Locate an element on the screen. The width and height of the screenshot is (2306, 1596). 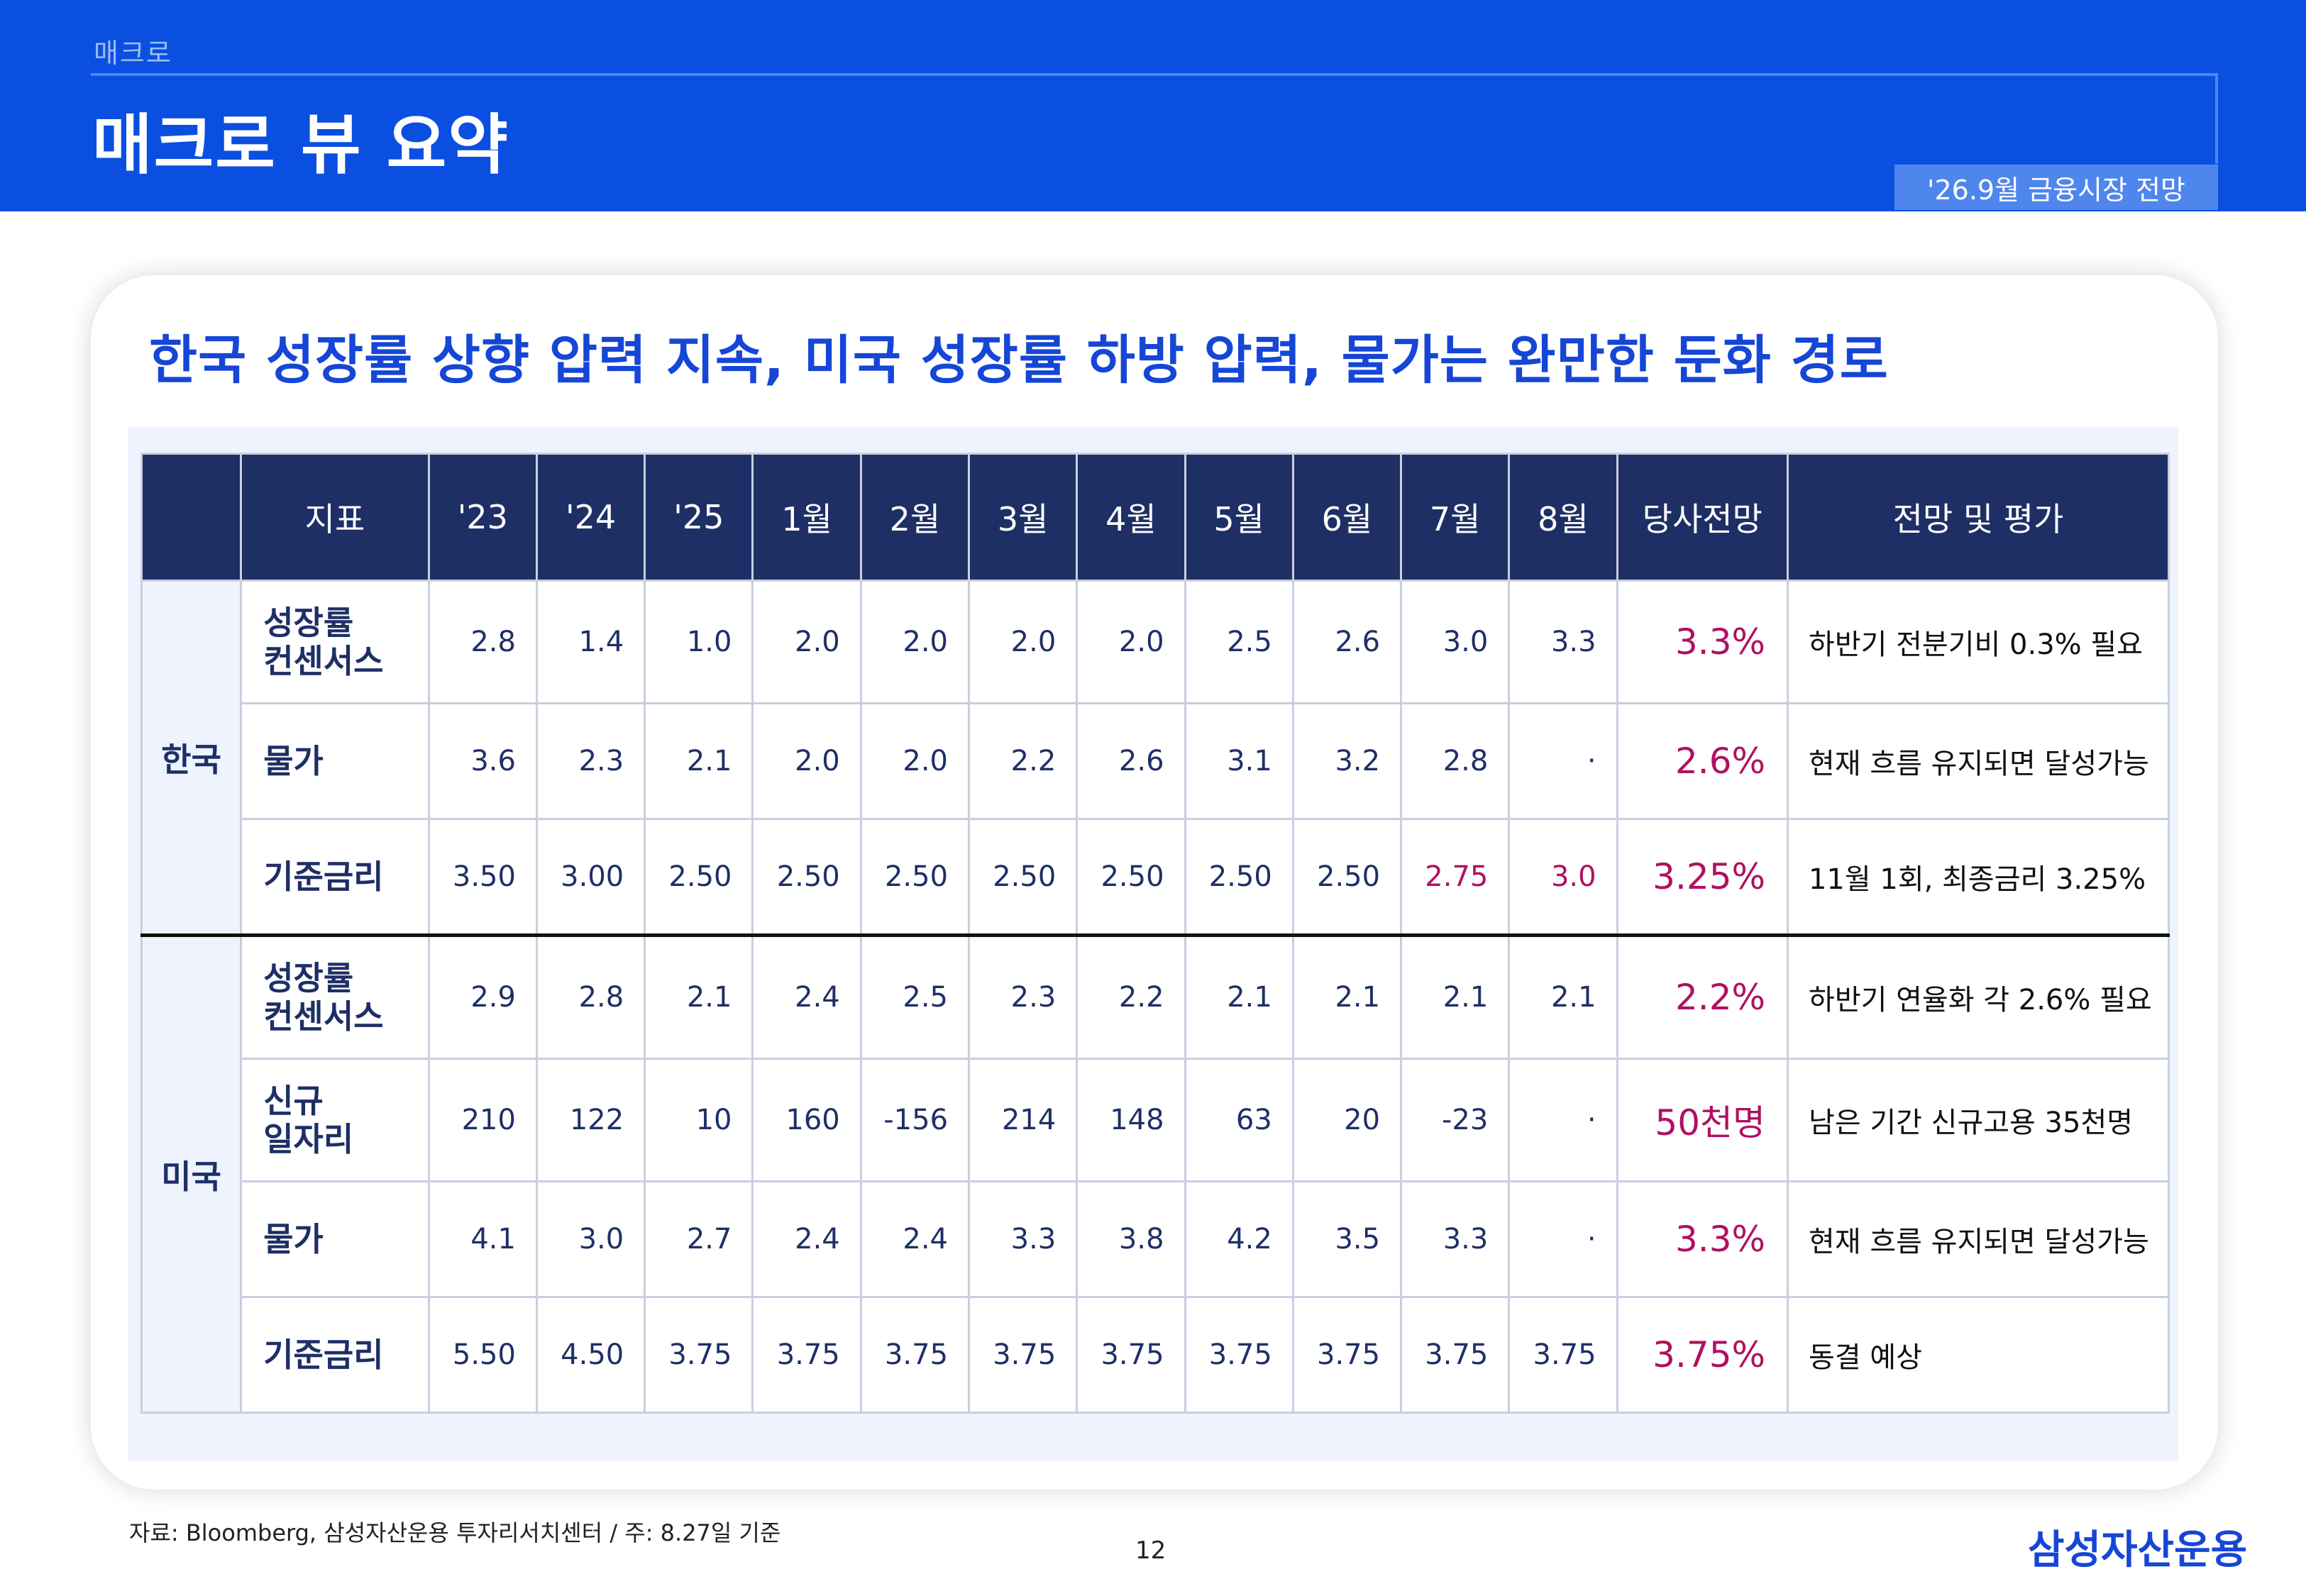
country-label: 한국 is located at coordinates (191, 758).